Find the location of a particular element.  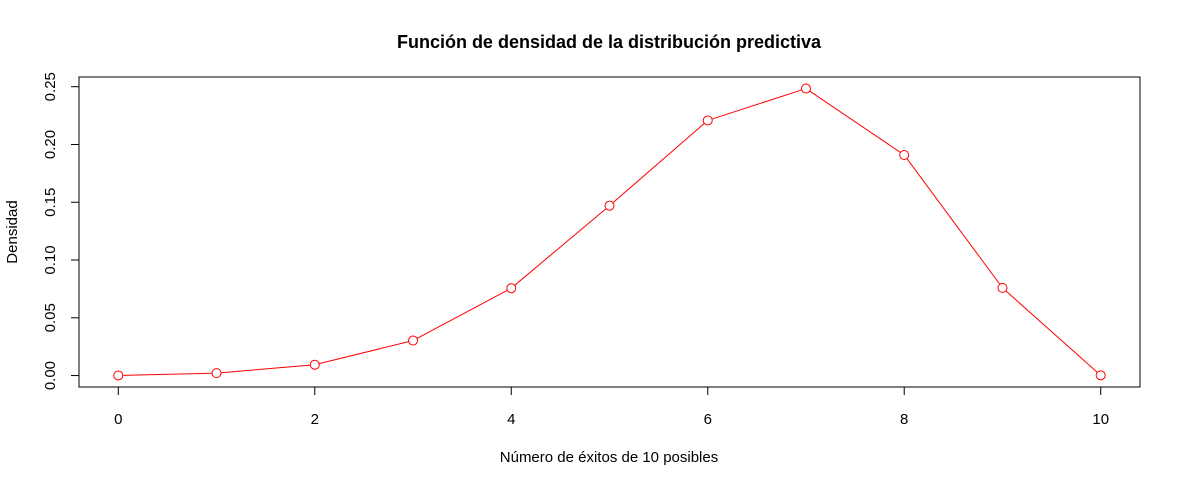

x-tick-label: 8 is located at coordinates (904, 419).